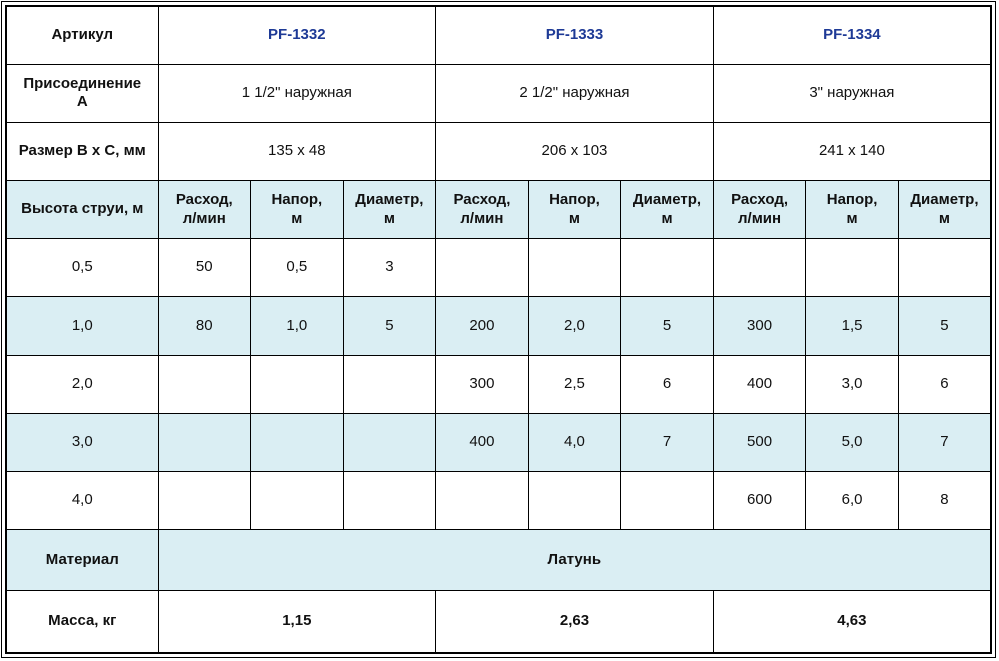 The image size is (999, 661). I want to click on data-row-2-0: 2,0 300 2,5 6 400 3,0 6, so click(498, 384).